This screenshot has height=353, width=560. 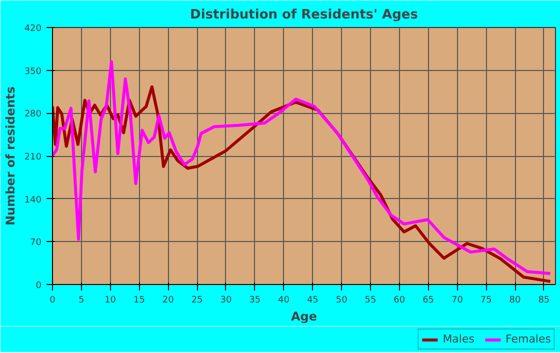 I want to click on y-tick-label: 350, so click(x=33, y=71).